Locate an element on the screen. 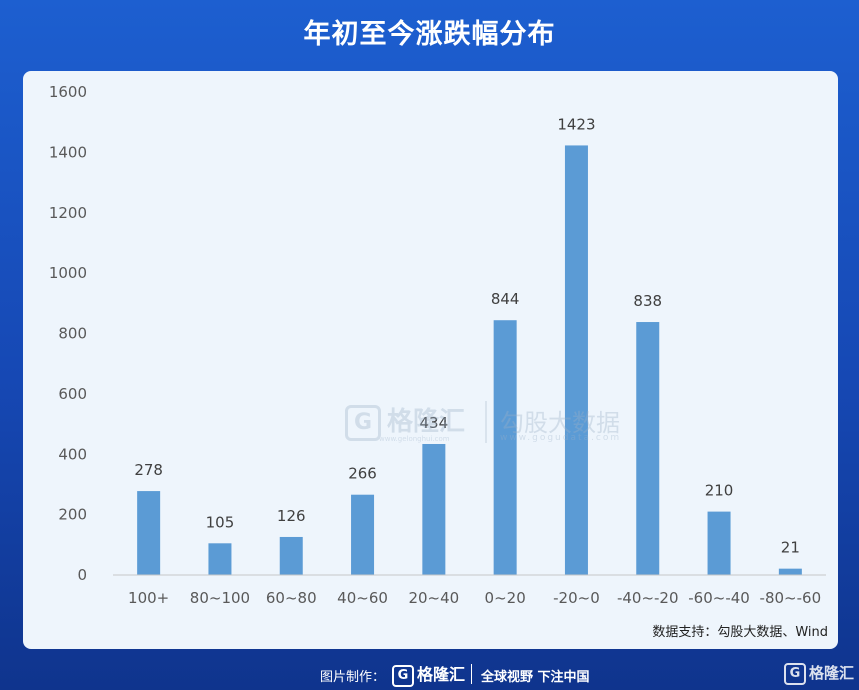 The image size is (859, 690). bar-value-label: 844 is located at coordinates (505, 299).